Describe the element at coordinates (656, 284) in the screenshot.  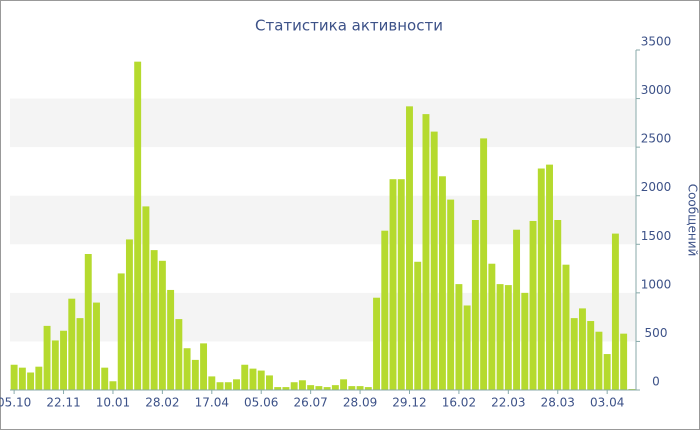
I see `y-tick-label: 1000` at that location.